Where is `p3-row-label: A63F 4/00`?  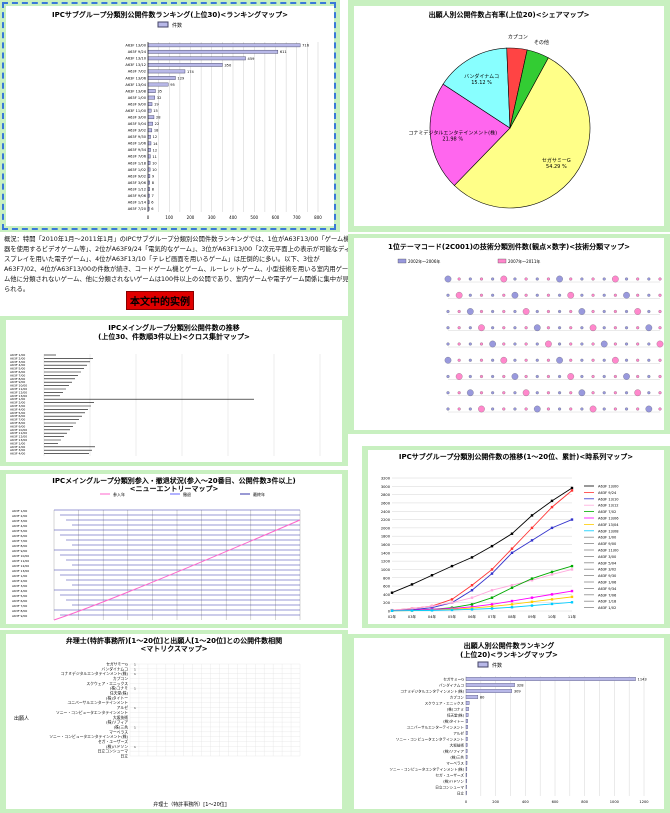
p3-row-label: A63F 4/00 is located at coordinates (17, 454).